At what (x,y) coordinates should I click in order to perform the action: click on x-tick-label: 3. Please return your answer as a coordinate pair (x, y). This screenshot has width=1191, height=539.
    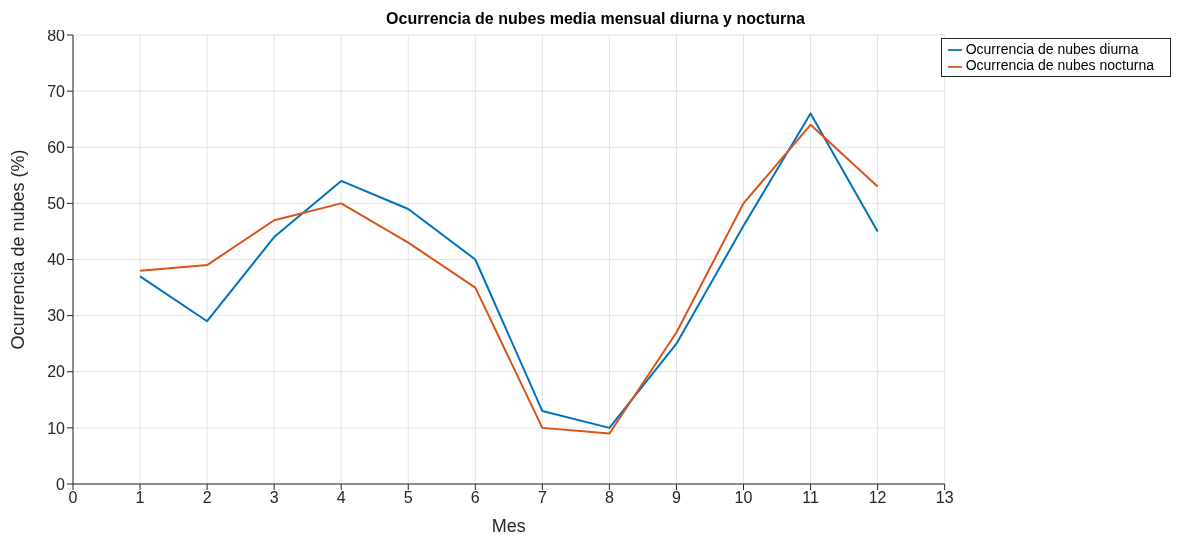
    Looking at the image, I should click on (274, 498).